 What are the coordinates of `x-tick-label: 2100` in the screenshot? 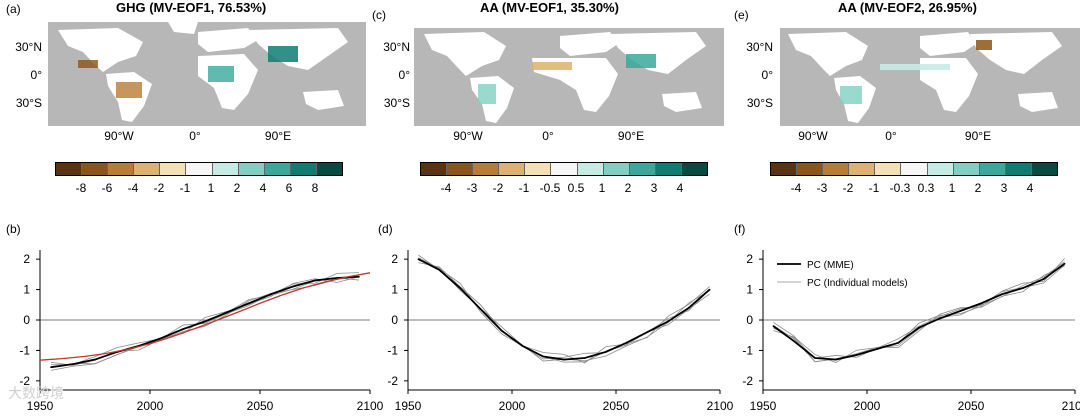 It's located at (720, 406).